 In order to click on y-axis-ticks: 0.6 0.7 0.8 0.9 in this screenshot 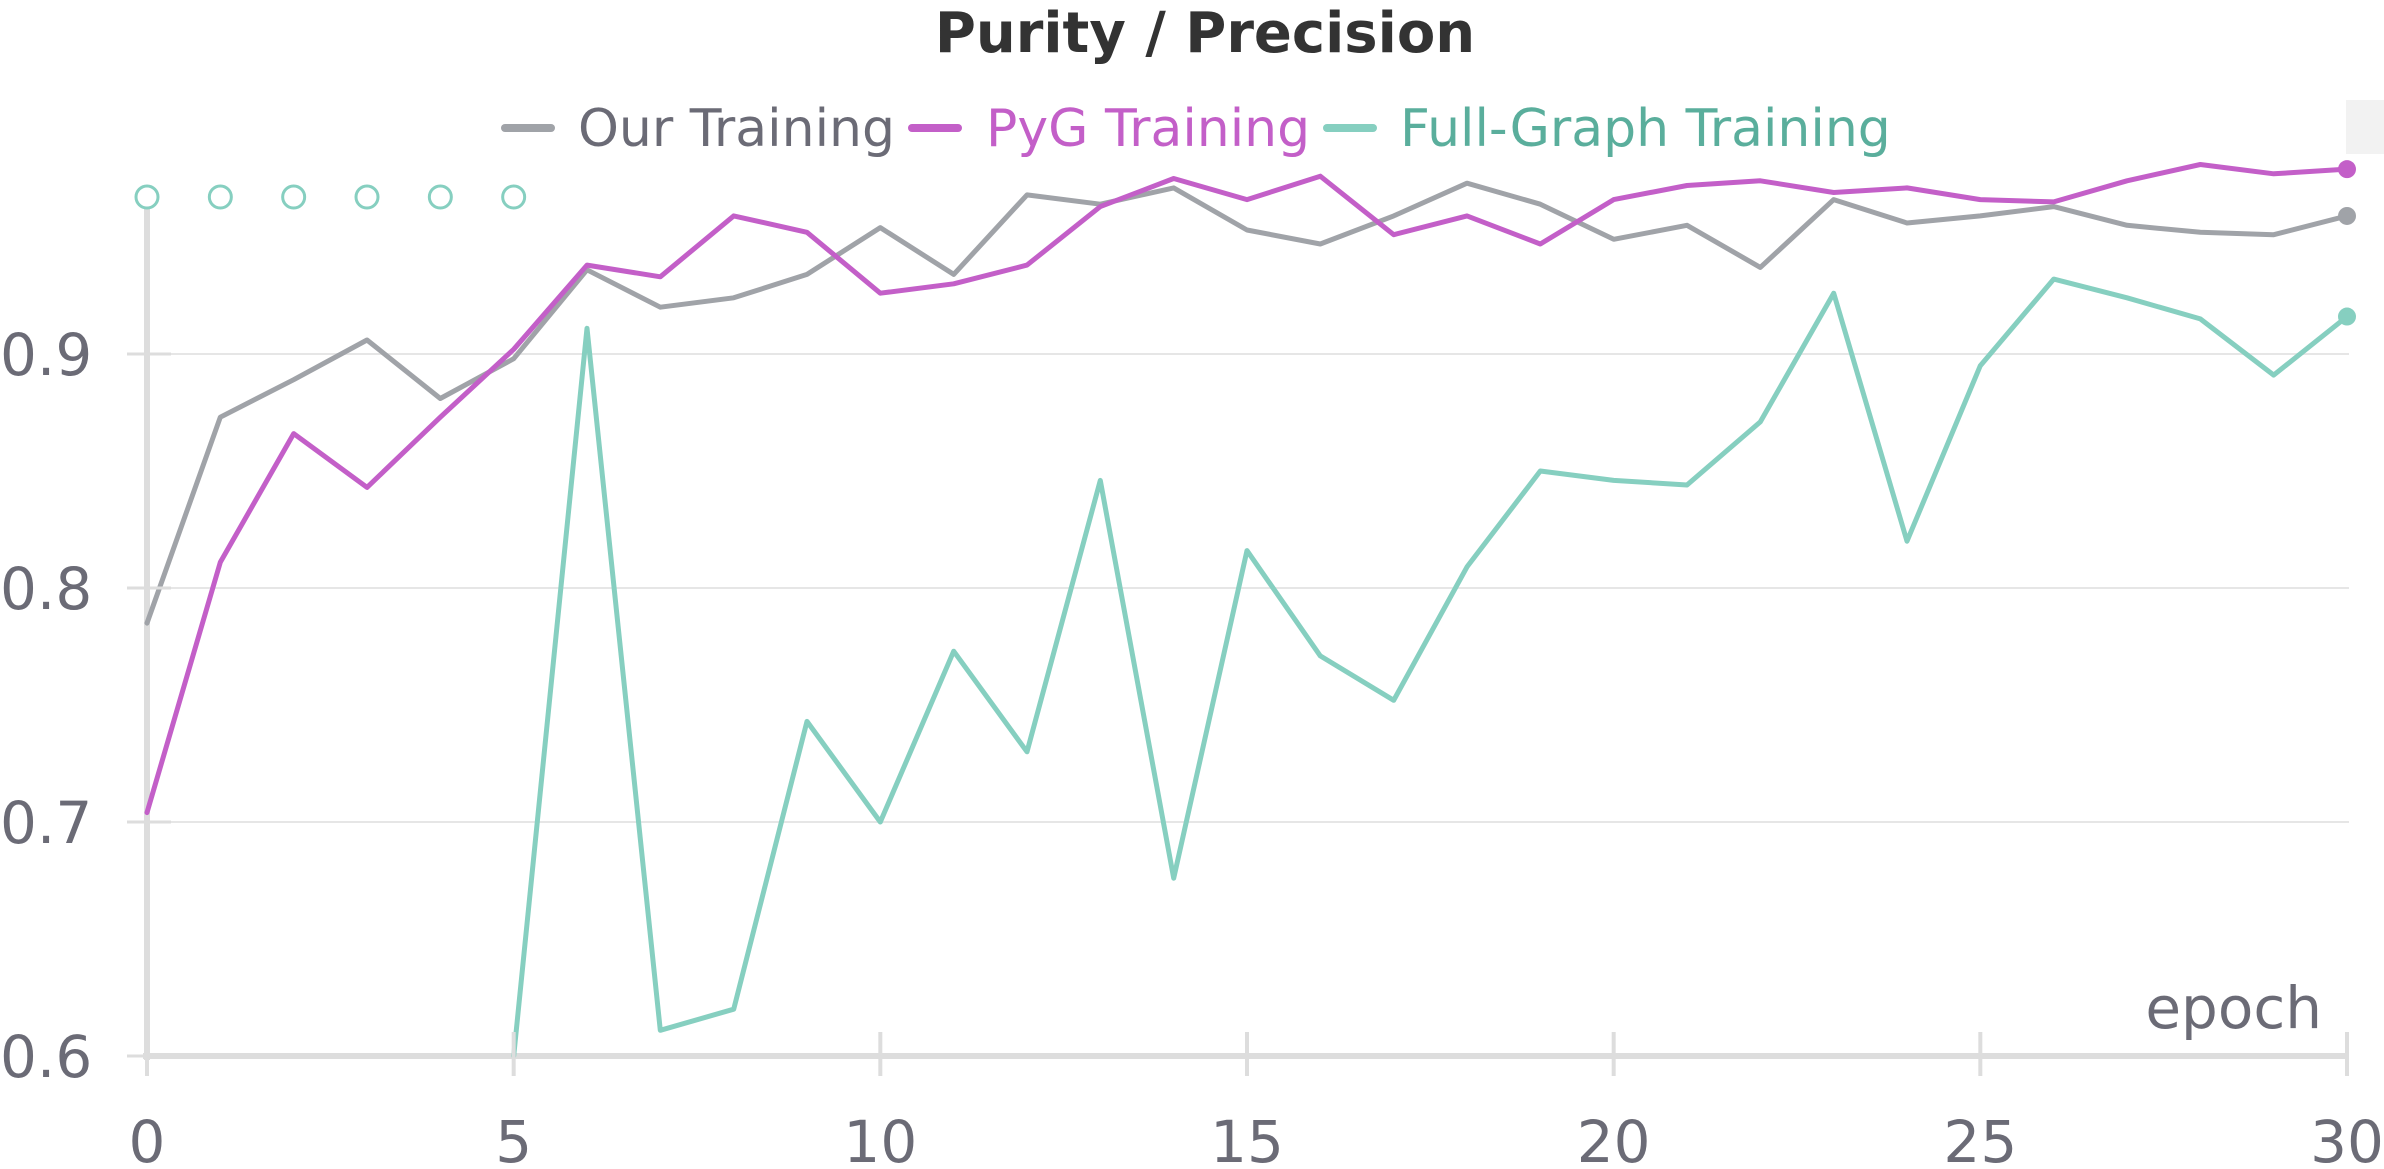, I will do `click(85, 706)`.